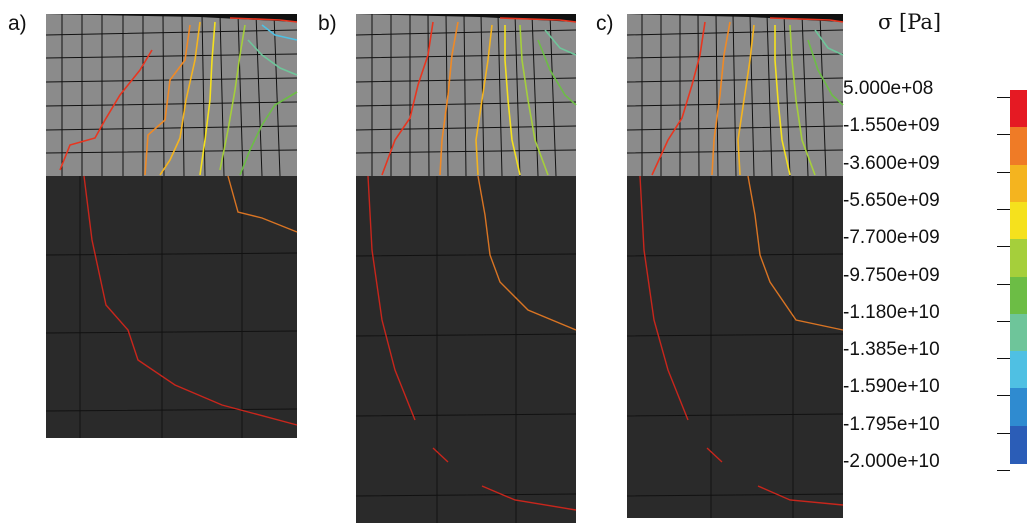  I want to click on legend-tick-label: -1.180e+10, so click(891, 312).